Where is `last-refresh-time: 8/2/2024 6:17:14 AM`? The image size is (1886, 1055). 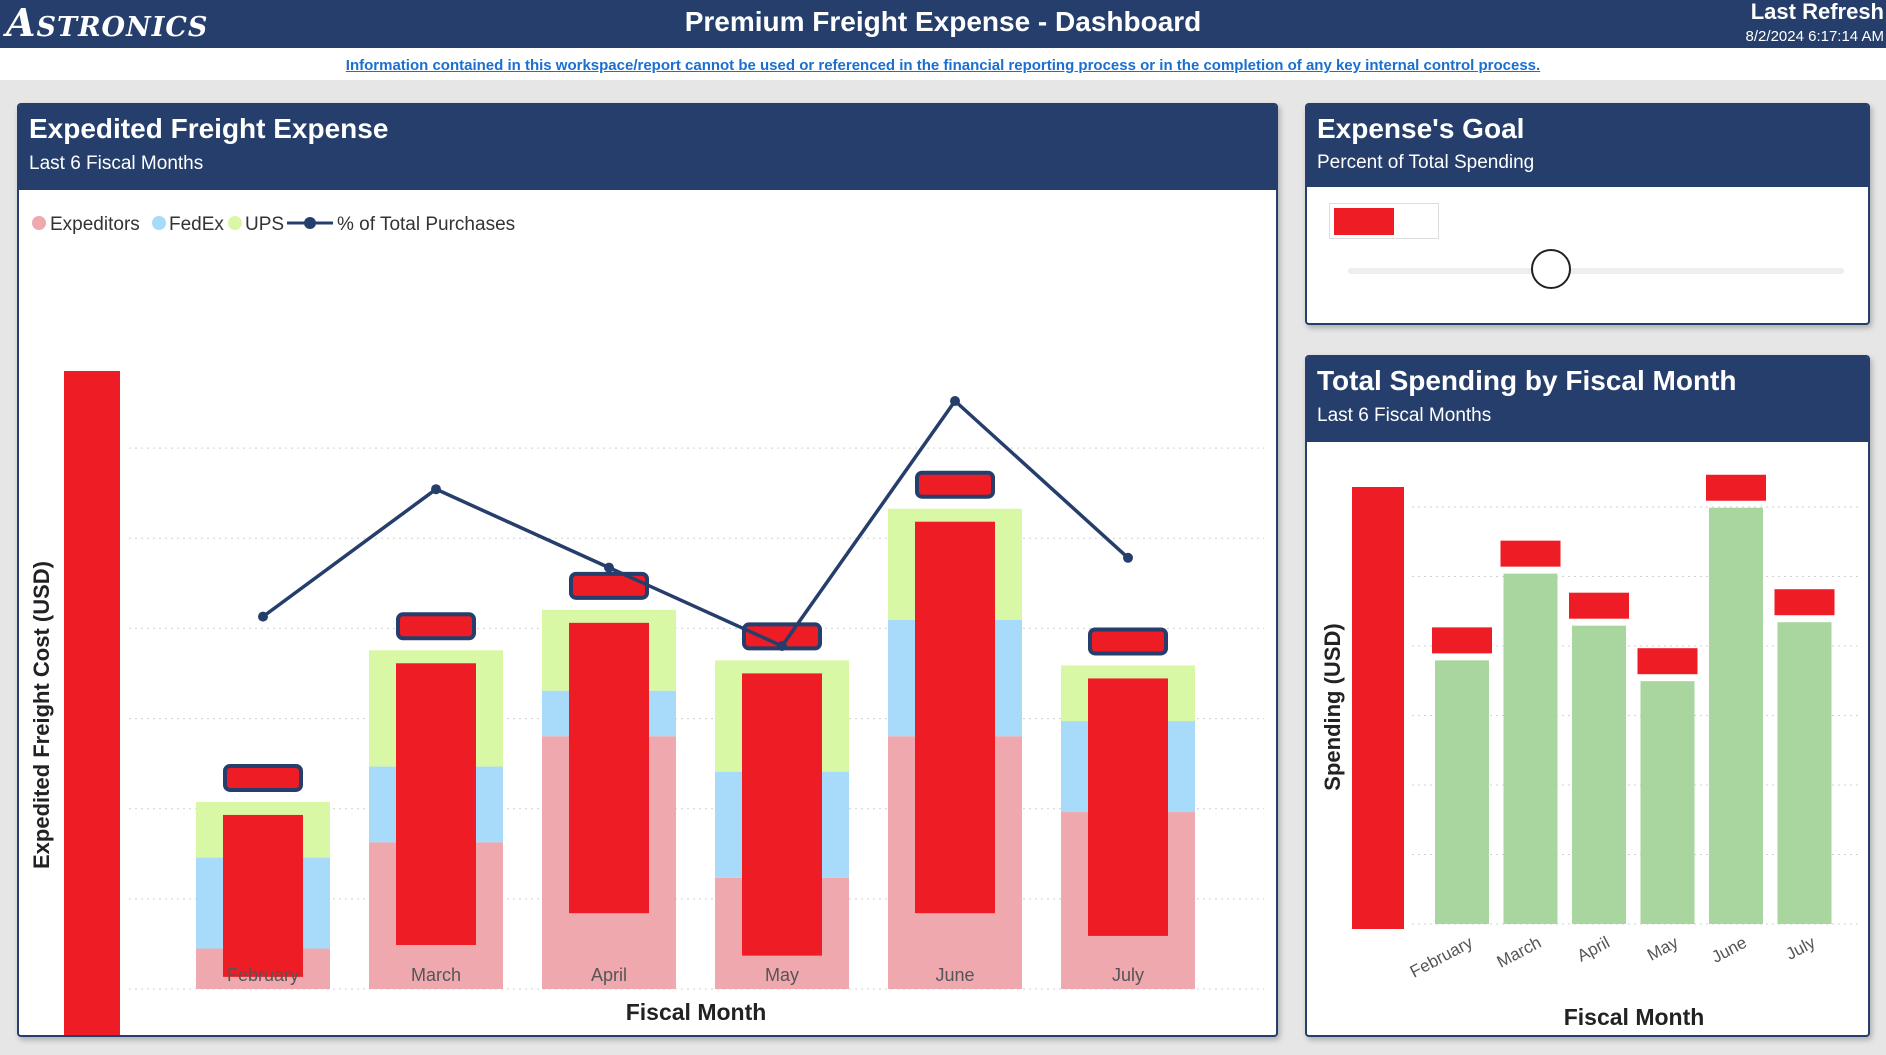
last-refresh-time: 8/2/2024 6:17:14 AM is located at coordinates (1814, 36).